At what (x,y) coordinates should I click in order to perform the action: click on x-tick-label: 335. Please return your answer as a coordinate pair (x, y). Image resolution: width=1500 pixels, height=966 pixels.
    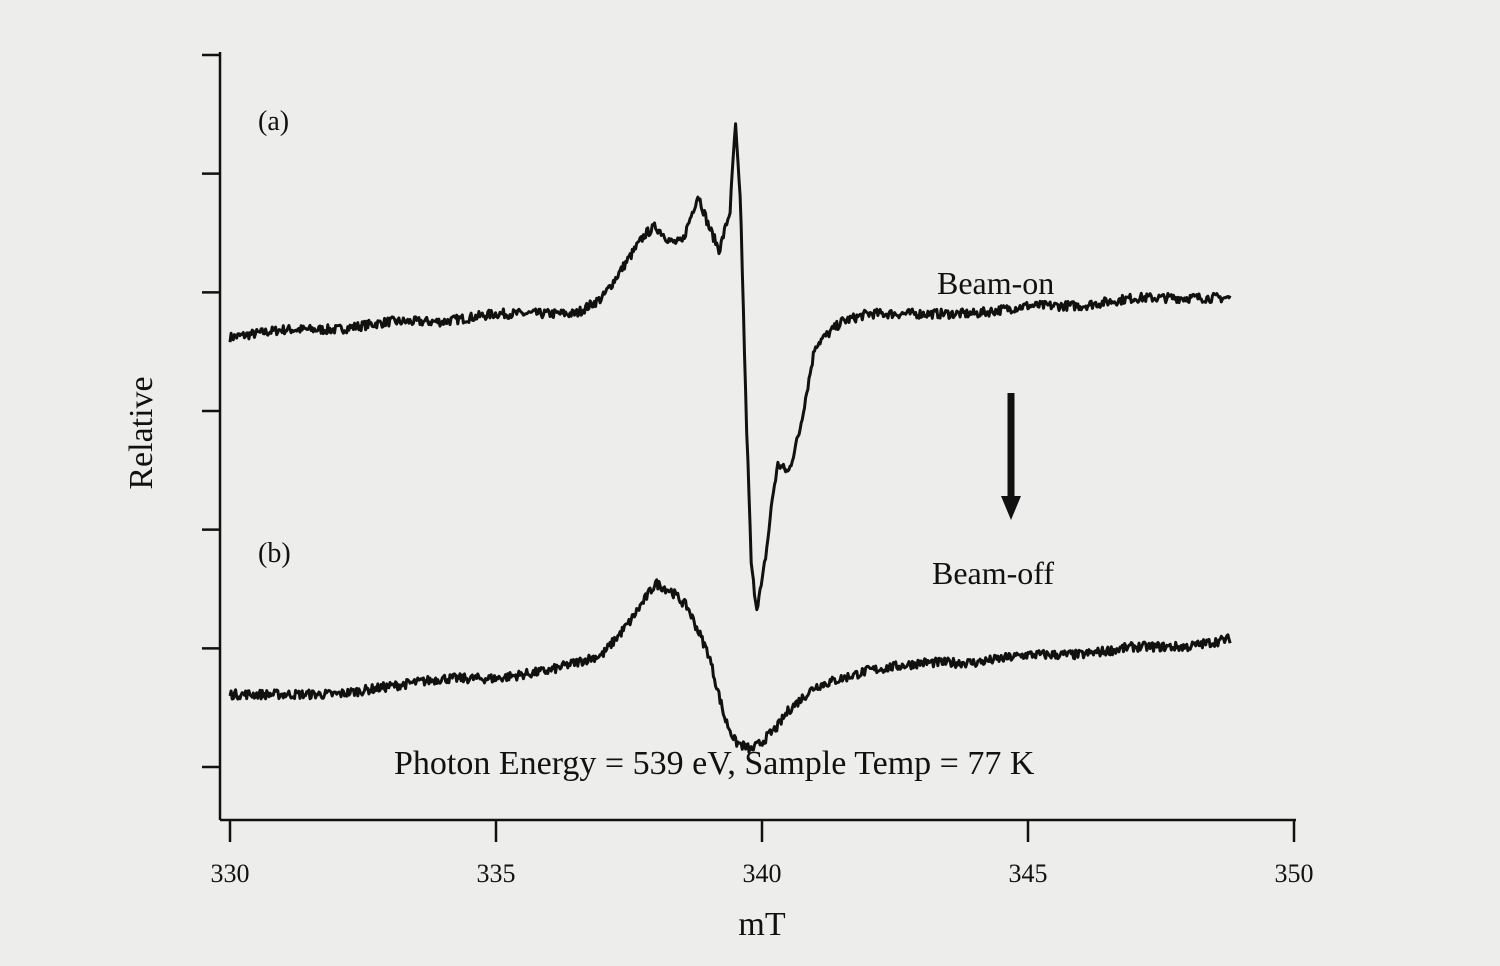
    Looking at the image, I should click on (496, 873).